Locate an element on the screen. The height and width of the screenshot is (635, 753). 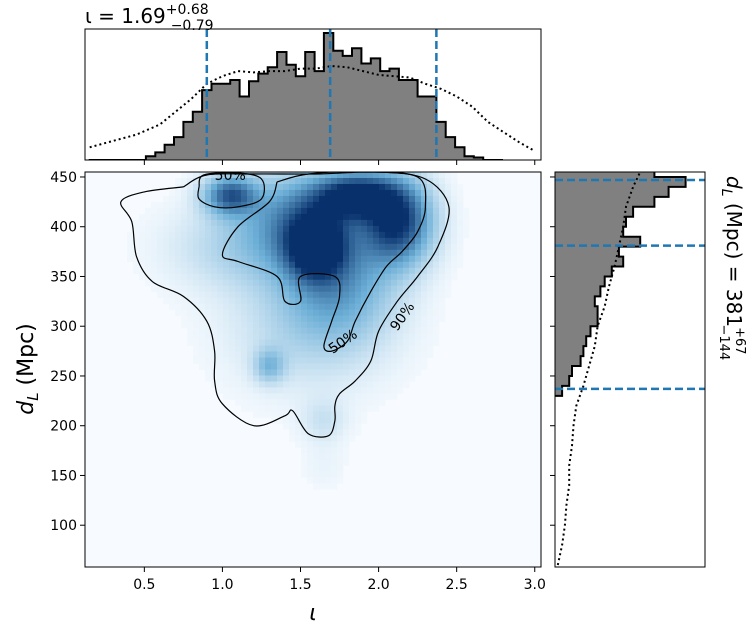
x-tick-label: 1.0 is located at coordinates (222, 585).